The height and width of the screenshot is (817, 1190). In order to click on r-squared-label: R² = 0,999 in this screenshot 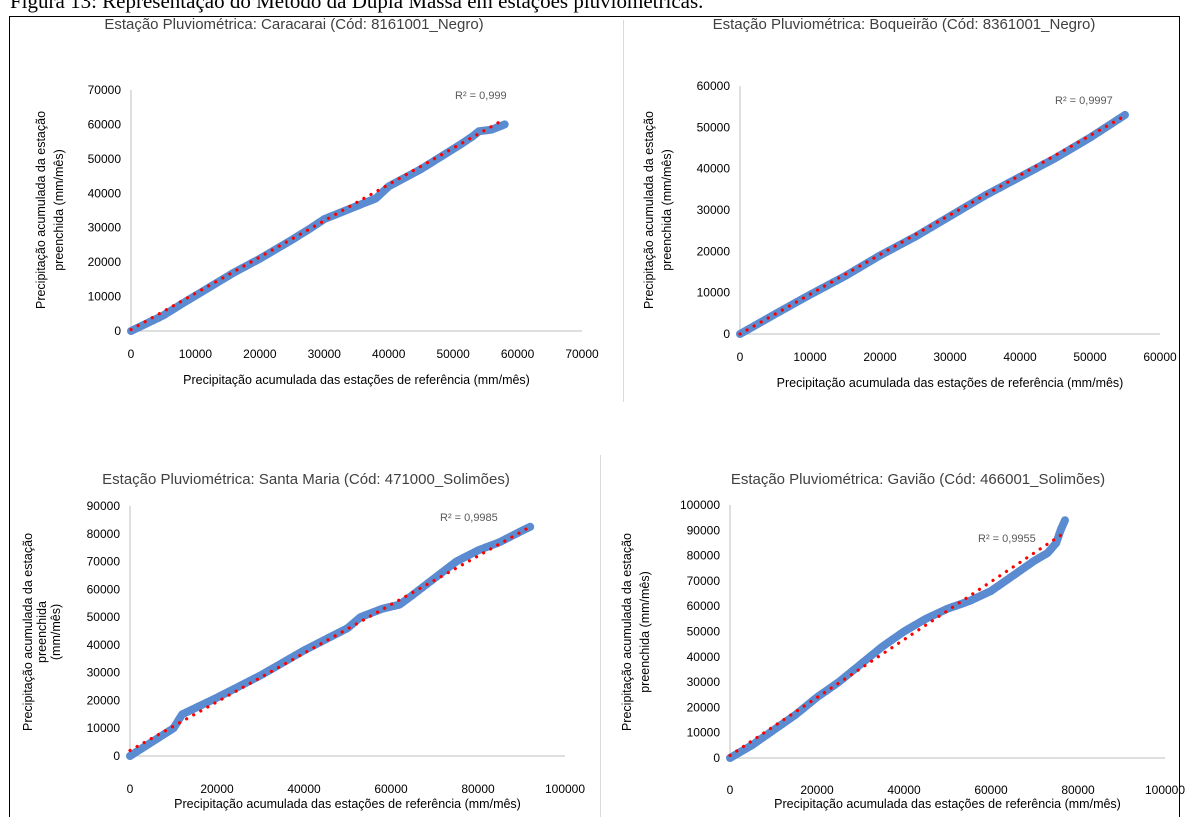, I will do `click(481, 96)`.